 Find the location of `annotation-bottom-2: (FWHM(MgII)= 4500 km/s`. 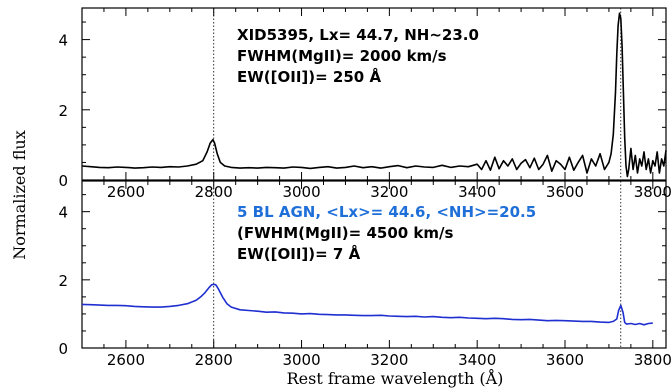

annotation-bottom-2: (FWHM(MgII)= 4500 km/s is located at coordinates (345, 233).